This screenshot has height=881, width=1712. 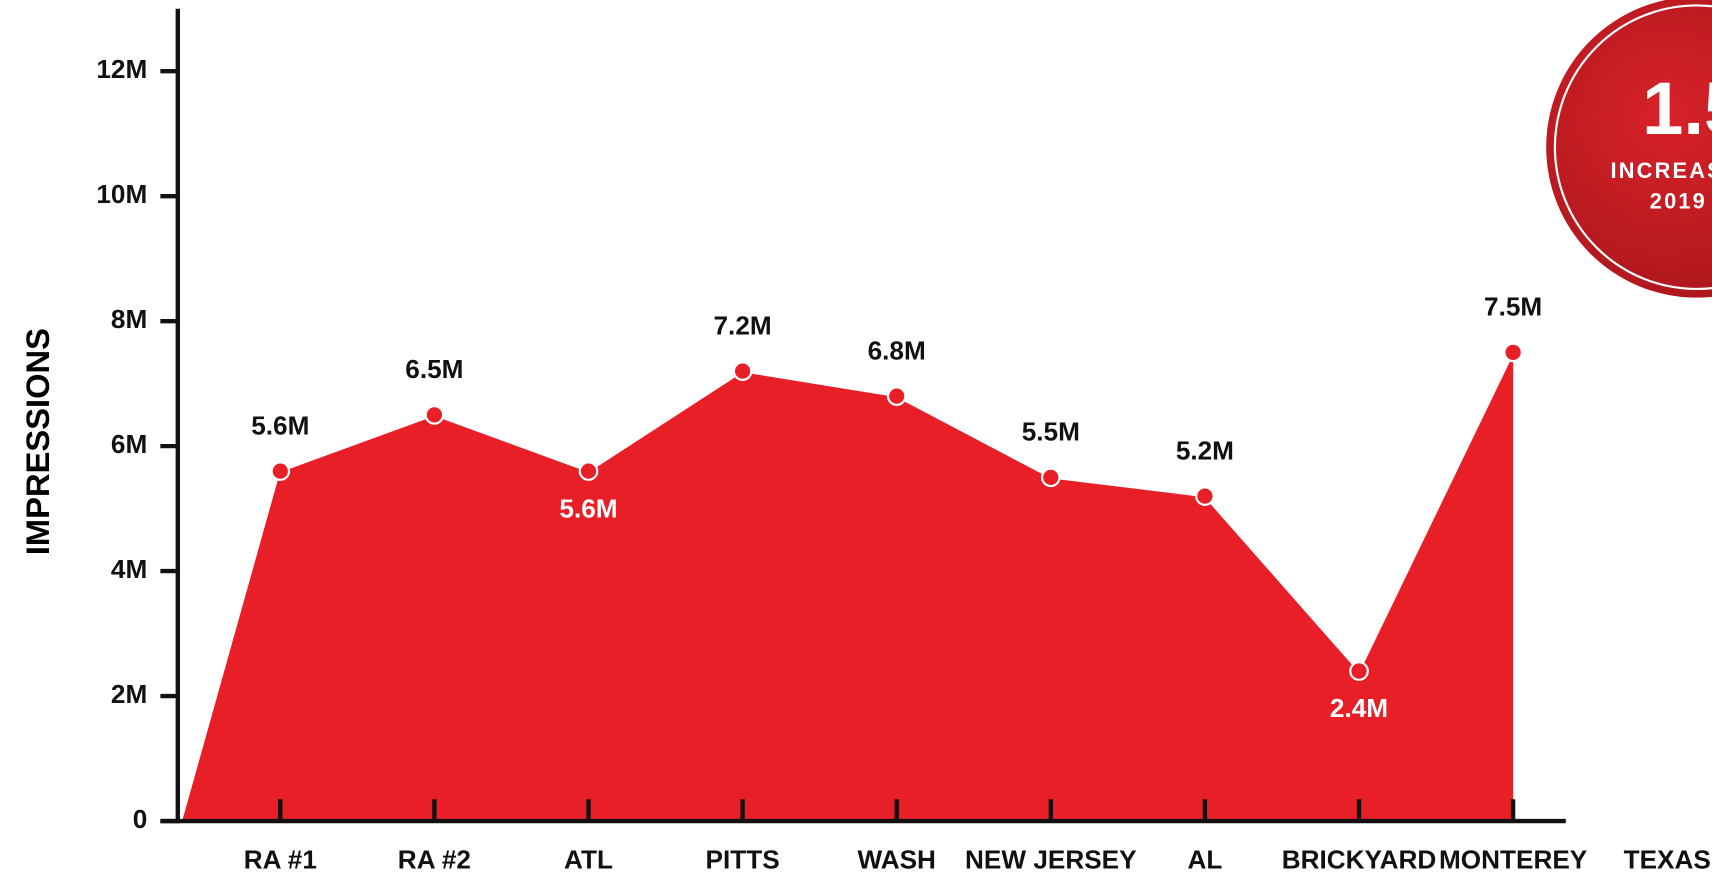 What do you see at coordinates (140, 819) in the screenshot?
I see `y-tick-label: 0` at bounding box center [140, 819].